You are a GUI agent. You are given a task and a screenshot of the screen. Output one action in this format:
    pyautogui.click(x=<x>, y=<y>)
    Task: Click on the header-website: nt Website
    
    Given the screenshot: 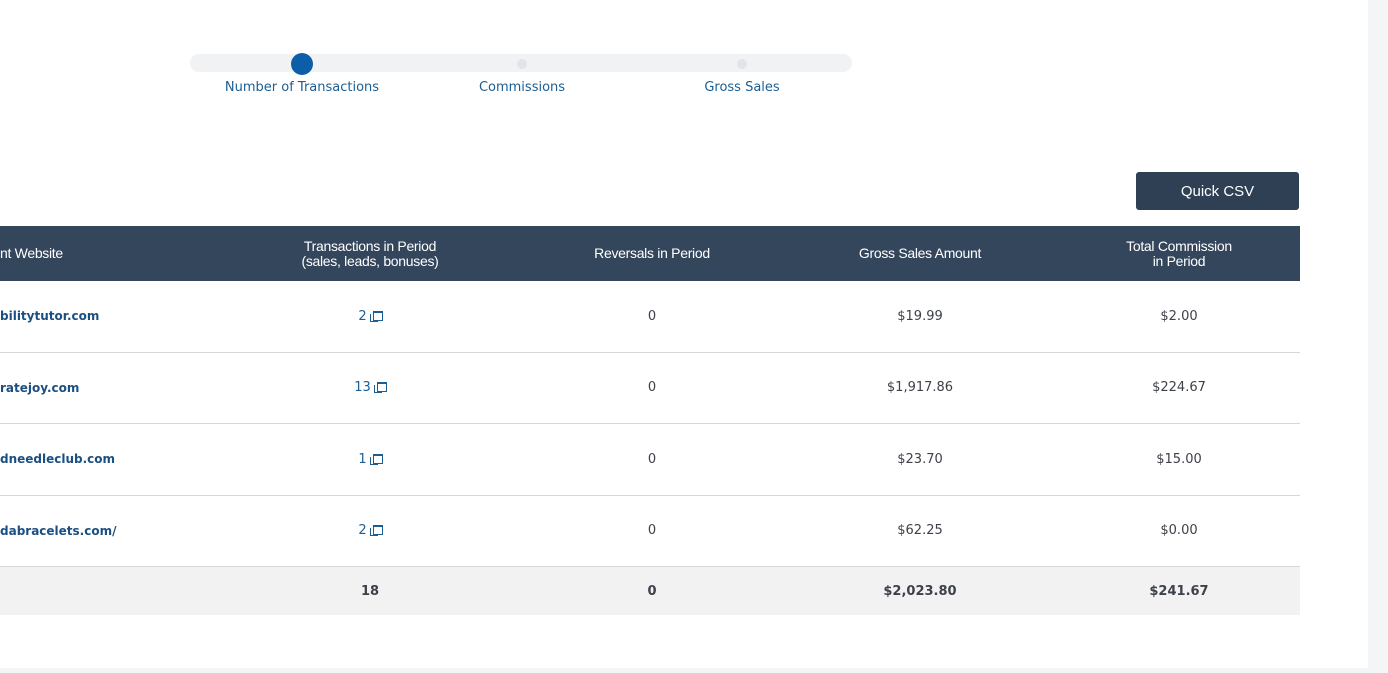 What is the action you would take?
    pyautogui.click(x=31, y=253)
    